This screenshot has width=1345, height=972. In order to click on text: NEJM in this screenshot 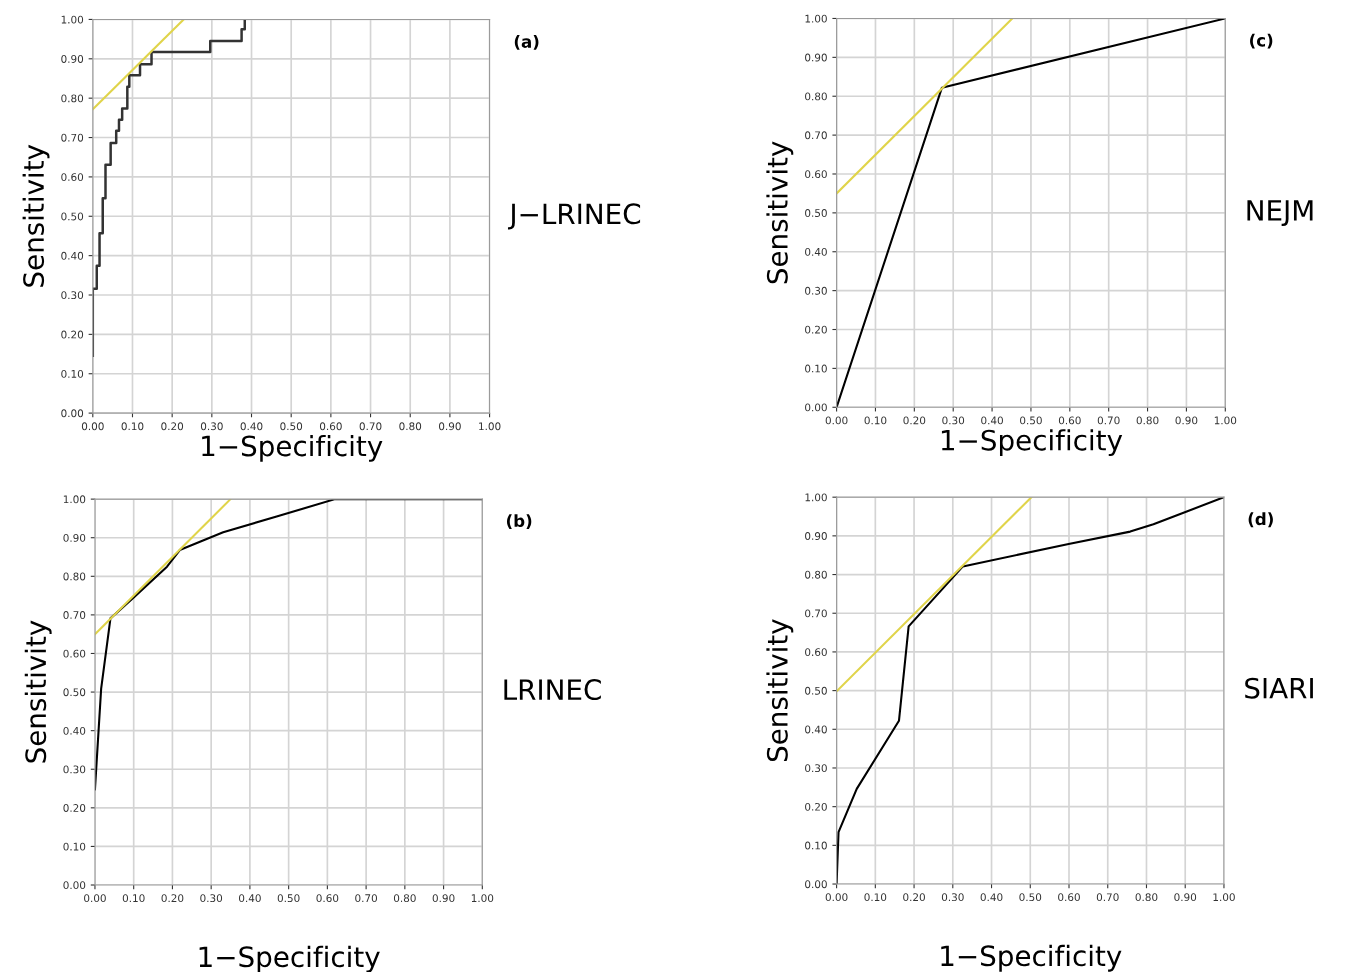, I will do `click(1280, 213)`.